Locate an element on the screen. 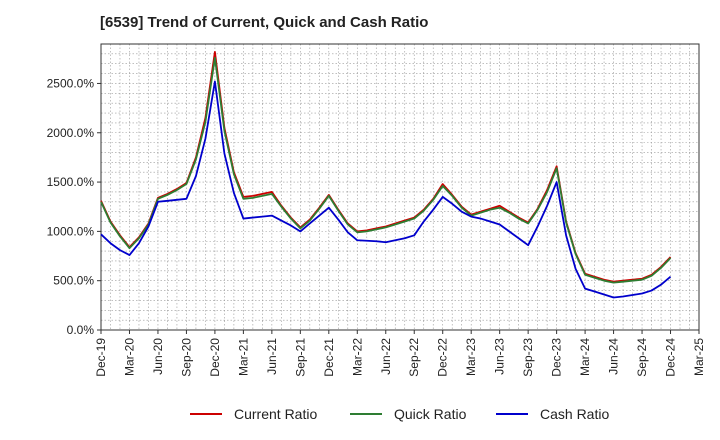  x-tick-label: Mar-21 is located at coordinates (243, 357).